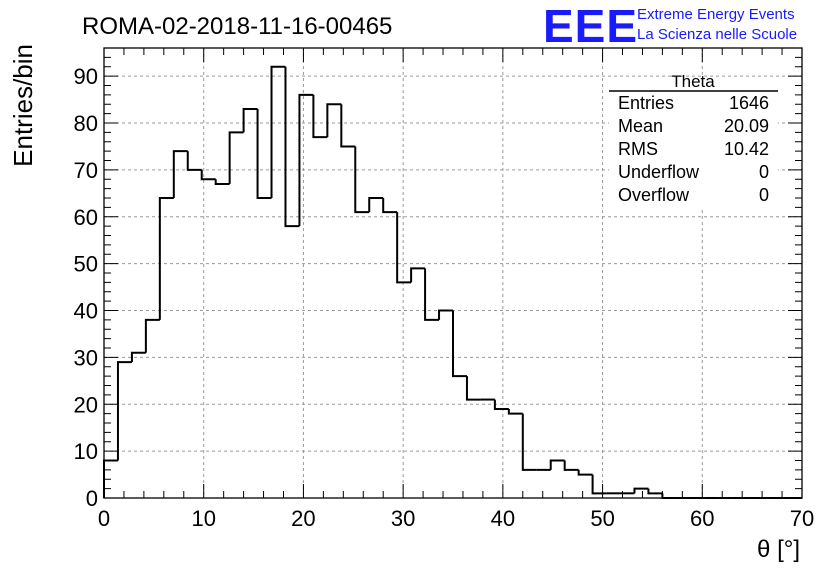 The height and width of the screenshot is (572, 836). Describe the element at coordinates (86, 357) in the screenshot. I see `y-tick-label: 30` at that location.